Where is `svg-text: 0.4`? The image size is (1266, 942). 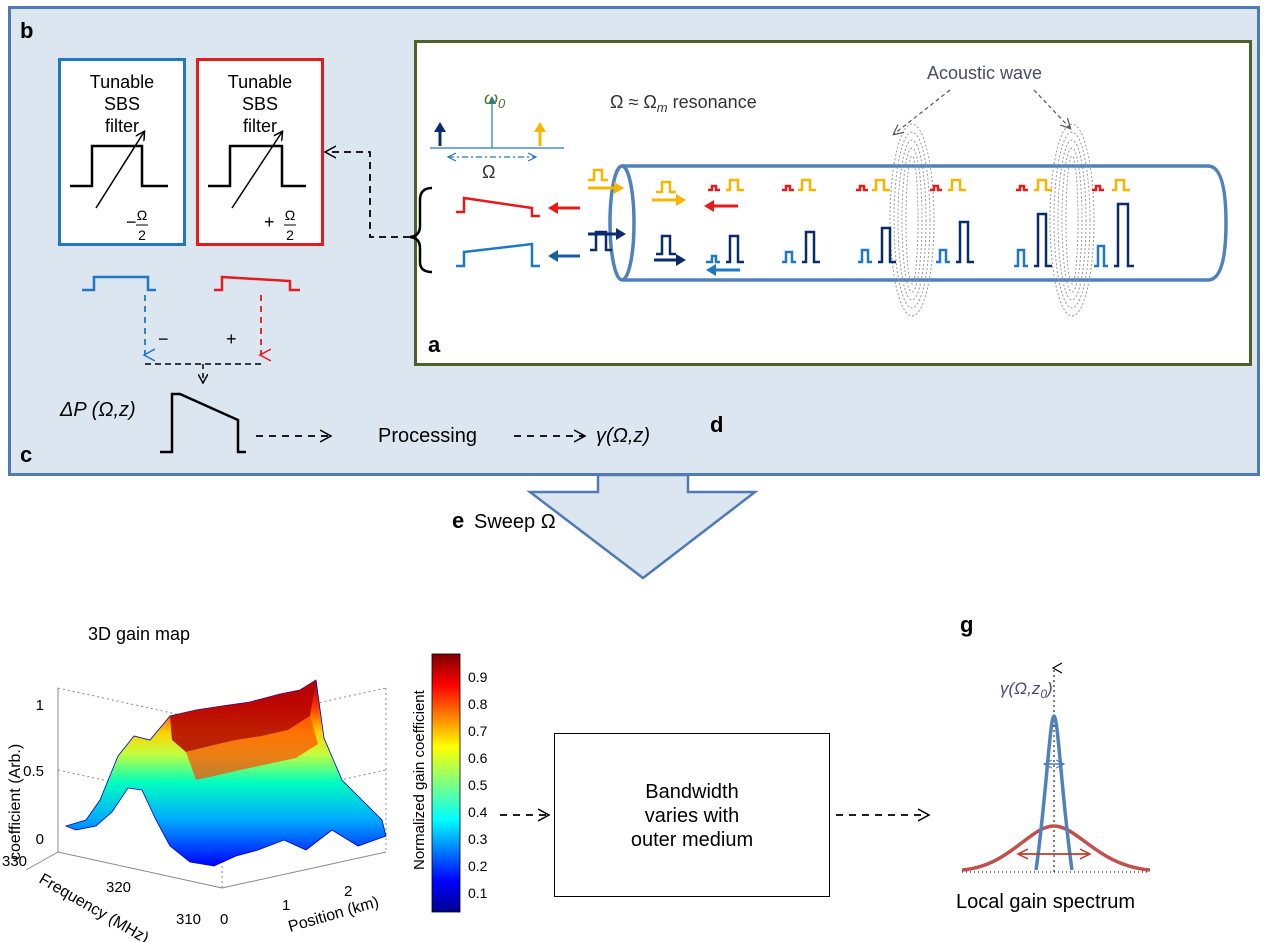
svg-text: 0.4 is located at coordinates (478, 812).